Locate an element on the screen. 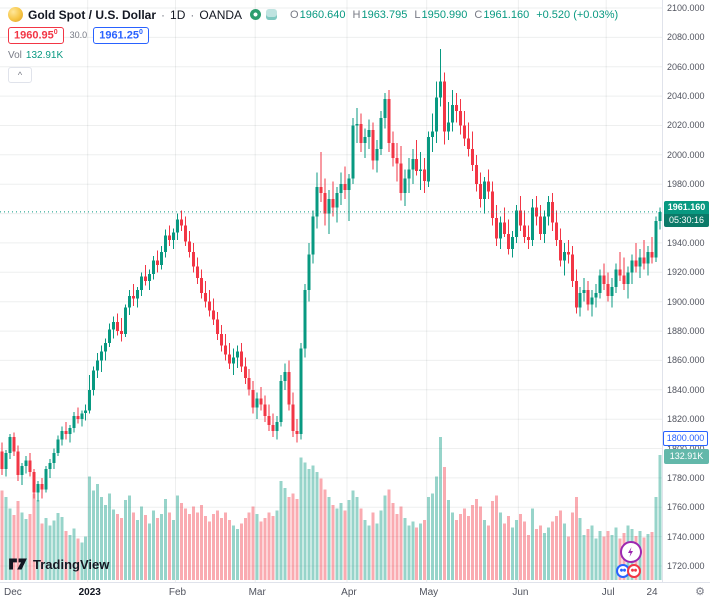  tradingview-logo: TradingView is located at coordinates (58, 564).